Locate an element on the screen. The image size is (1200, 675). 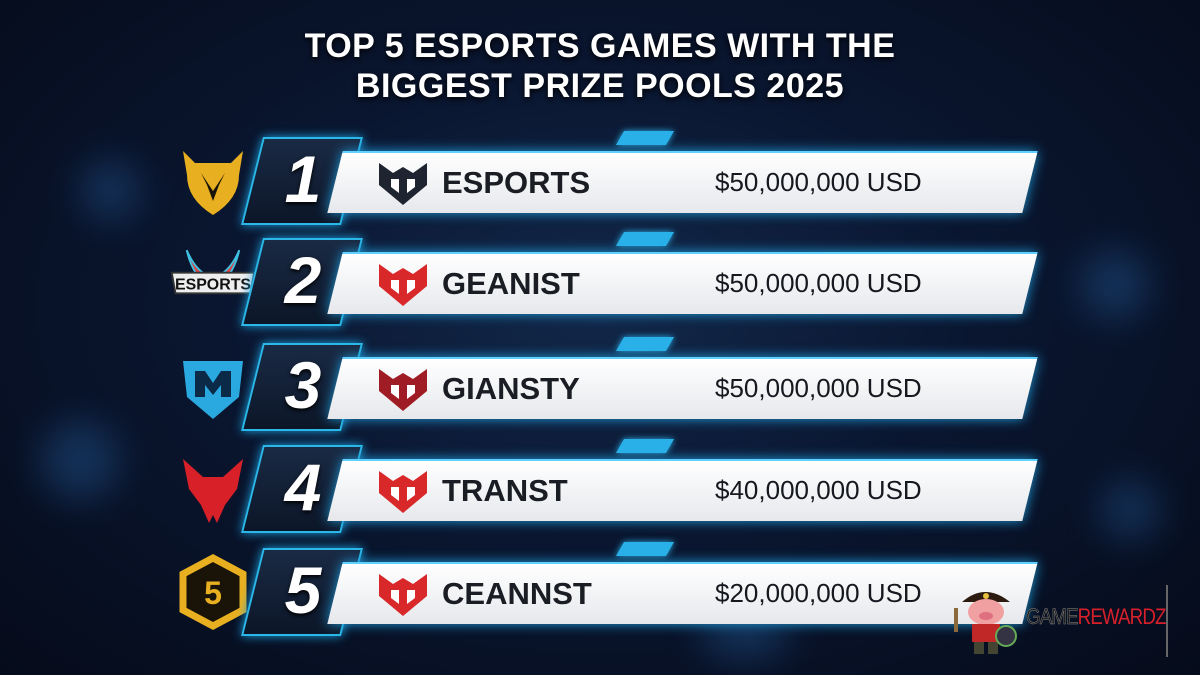
game-name: ESPORTS is located at coordinates (516, 182).